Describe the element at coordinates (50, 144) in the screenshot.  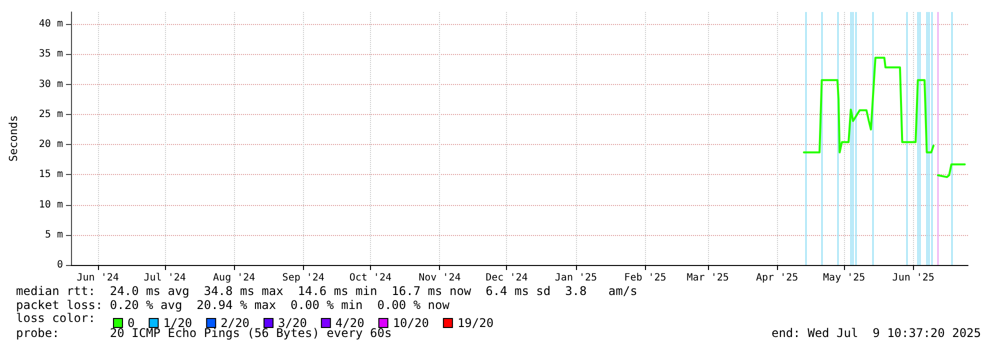
I see `y-tick-label: 20 m` at that location.